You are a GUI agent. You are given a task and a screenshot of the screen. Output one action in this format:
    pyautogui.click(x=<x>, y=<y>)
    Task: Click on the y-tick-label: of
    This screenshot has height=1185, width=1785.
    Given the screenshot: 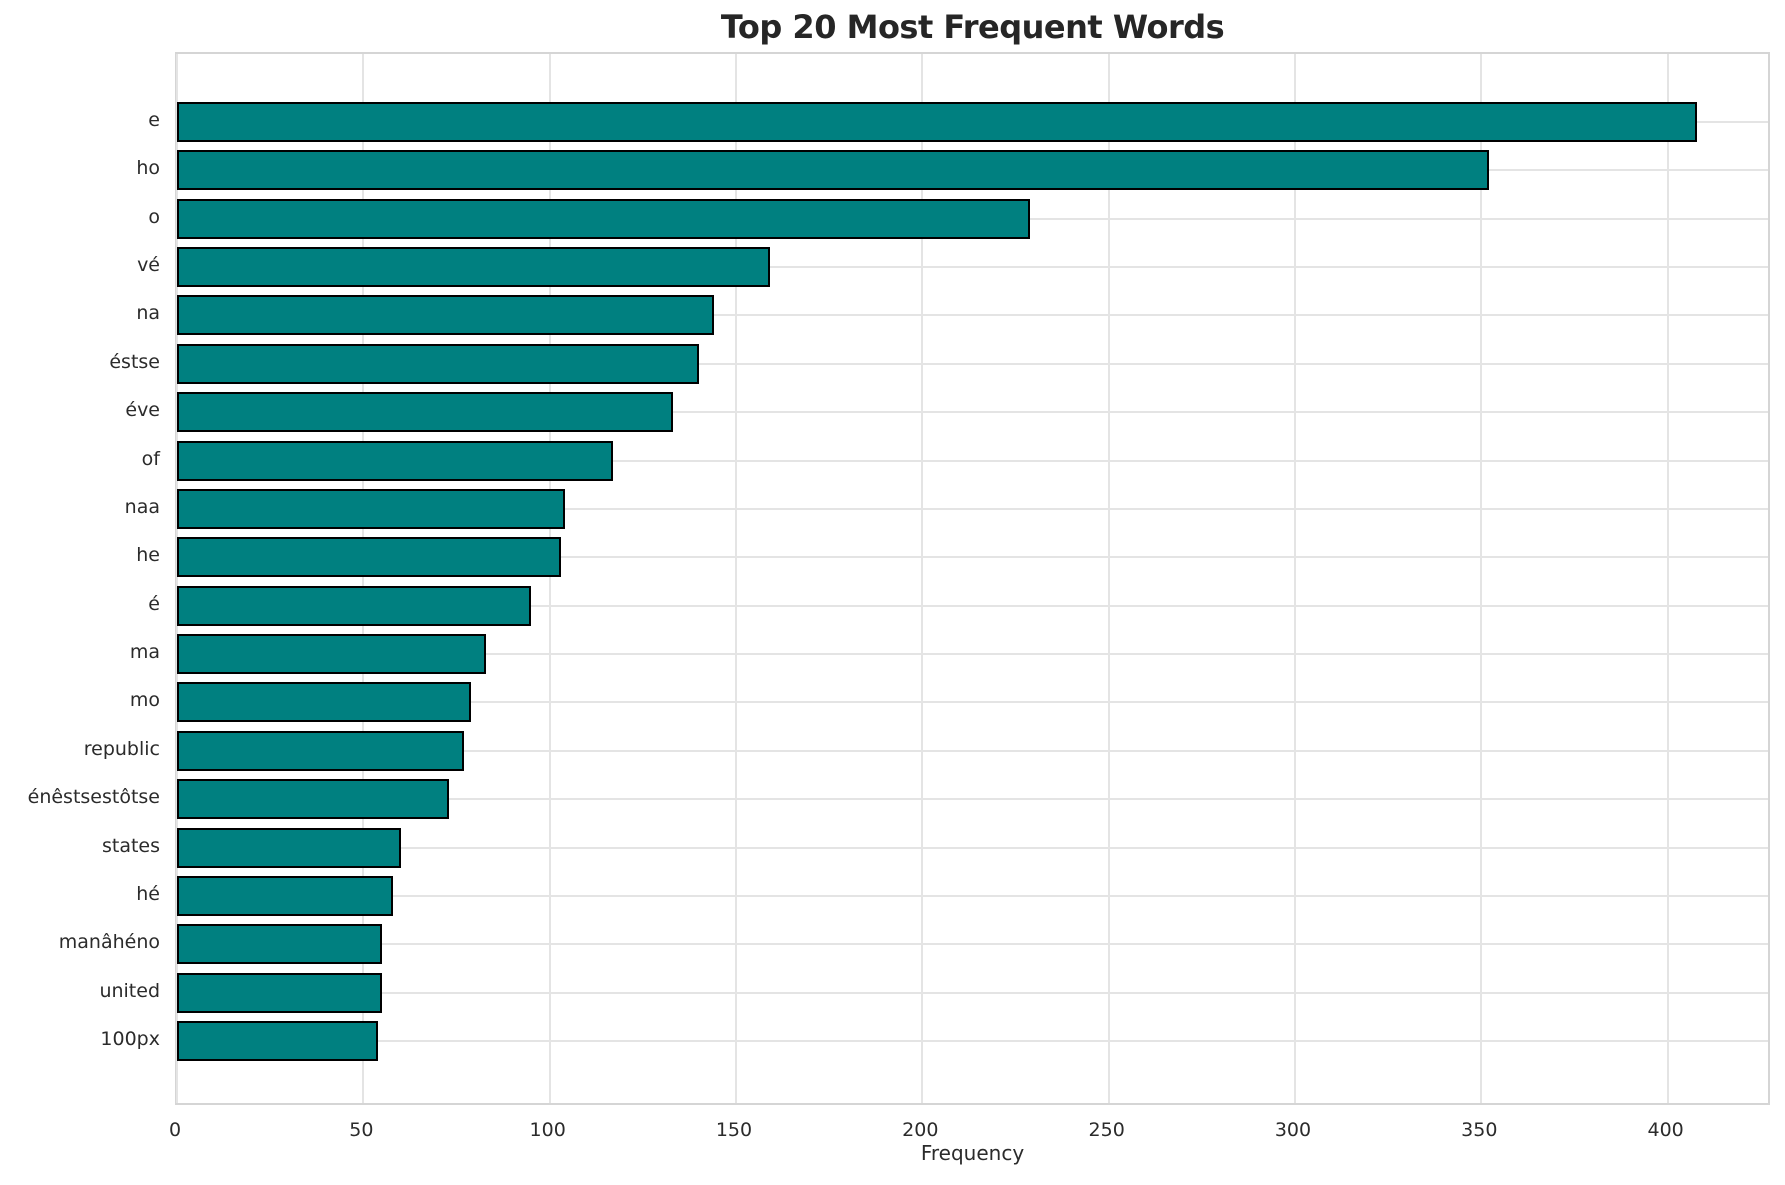 What is the action you would take?
    pyautogui.click(x=150, y=458)
    